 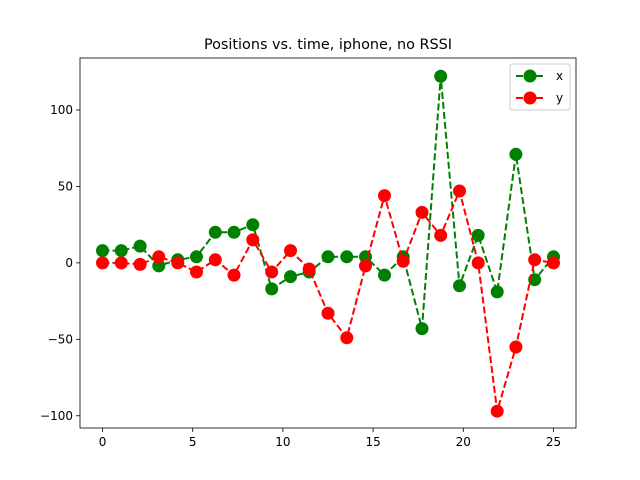 What do you see at coordinates (330, 438) in the screenshot?
I see `x-axis: 0 5 10 15 20 25` at bounding box center [330, 438].